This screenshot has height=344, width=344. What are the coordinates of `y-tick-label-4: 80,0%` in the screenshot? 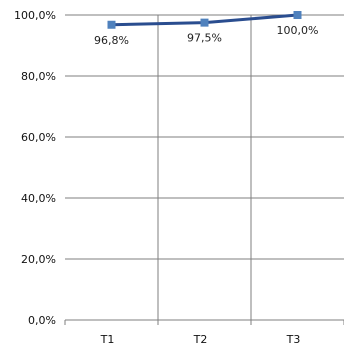 It's located at (38, 76).